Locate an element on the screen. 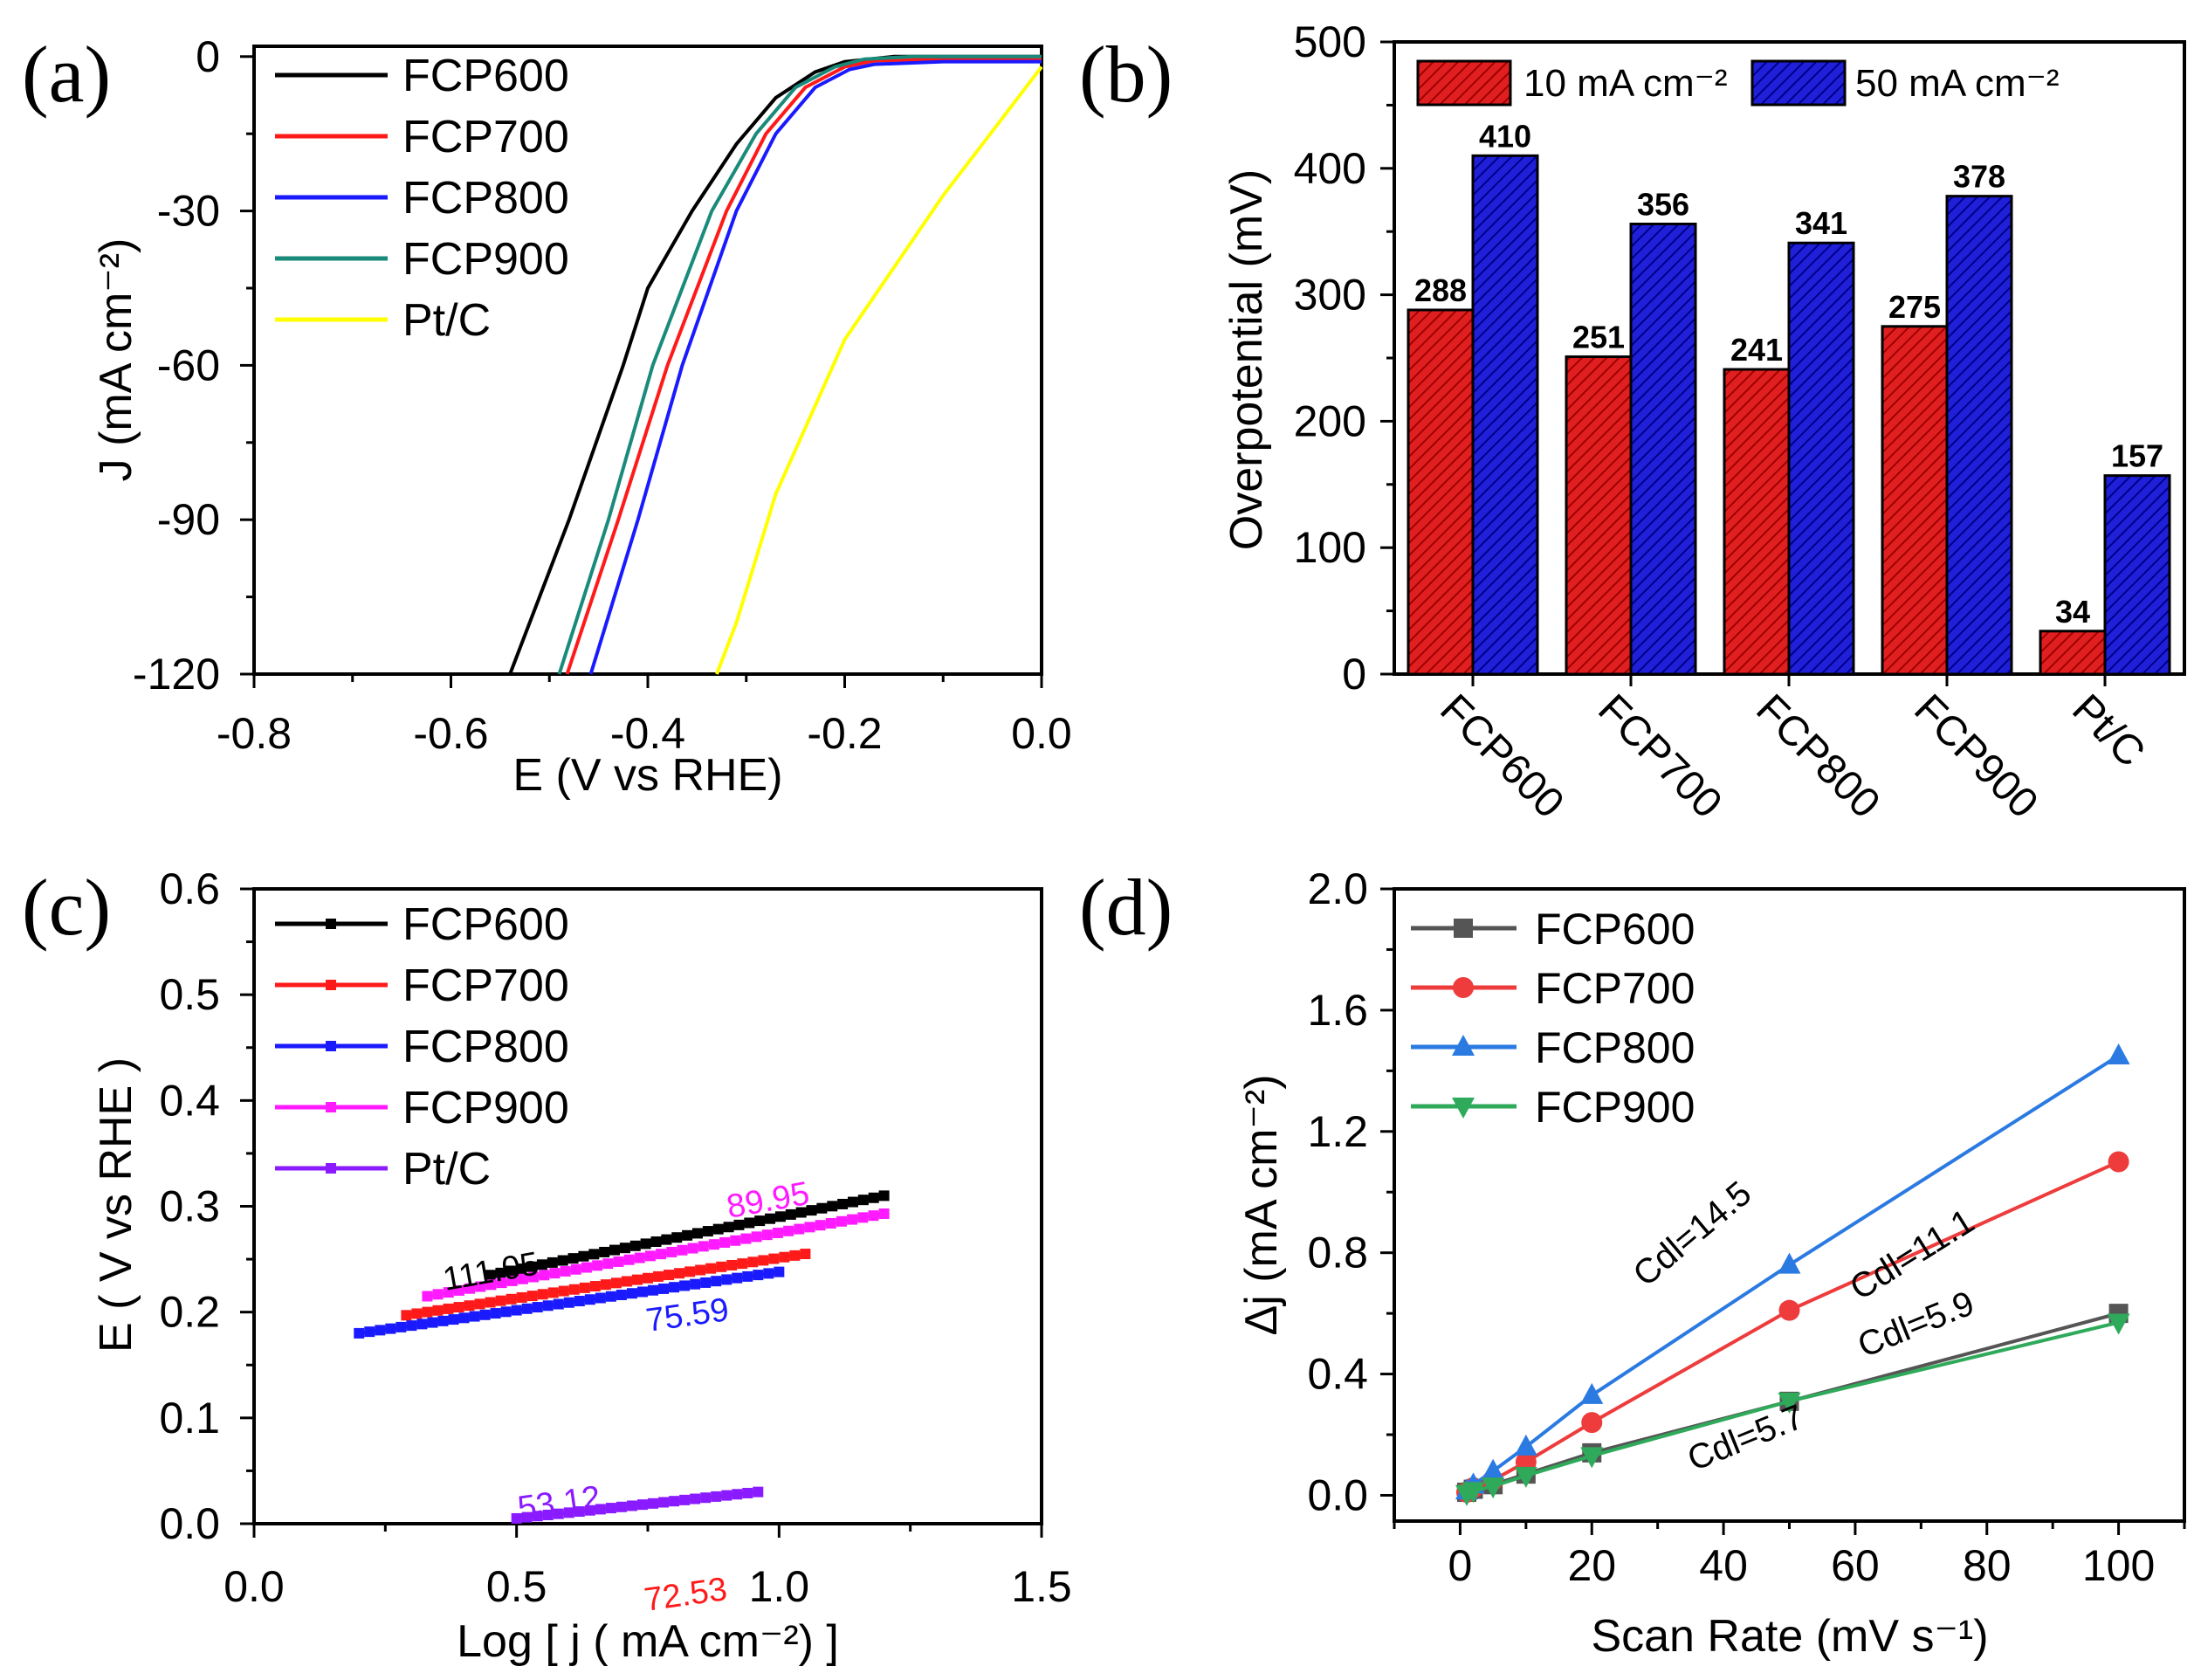  x-tick-label: -0.4 is located at coordinates (647, 733).